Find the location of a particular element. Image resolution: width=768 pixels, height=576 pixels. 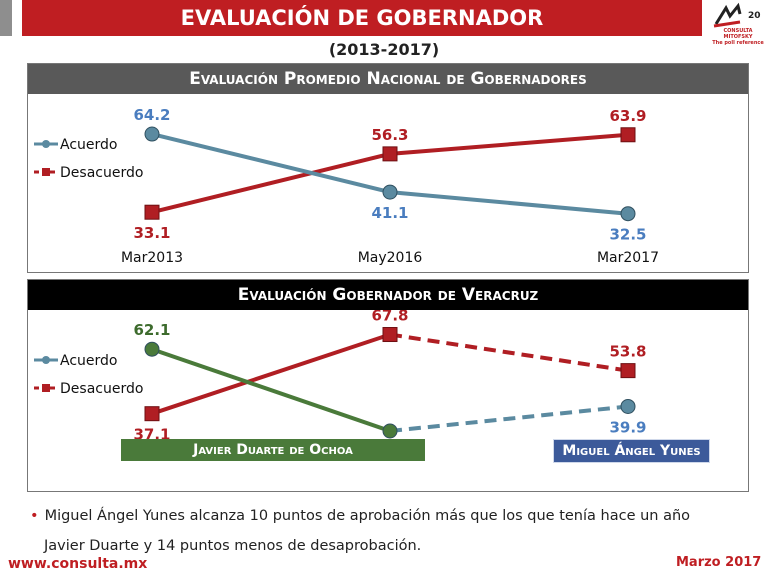

acuerdo-data-label: 39.9 is located at coordinates (627, 427).